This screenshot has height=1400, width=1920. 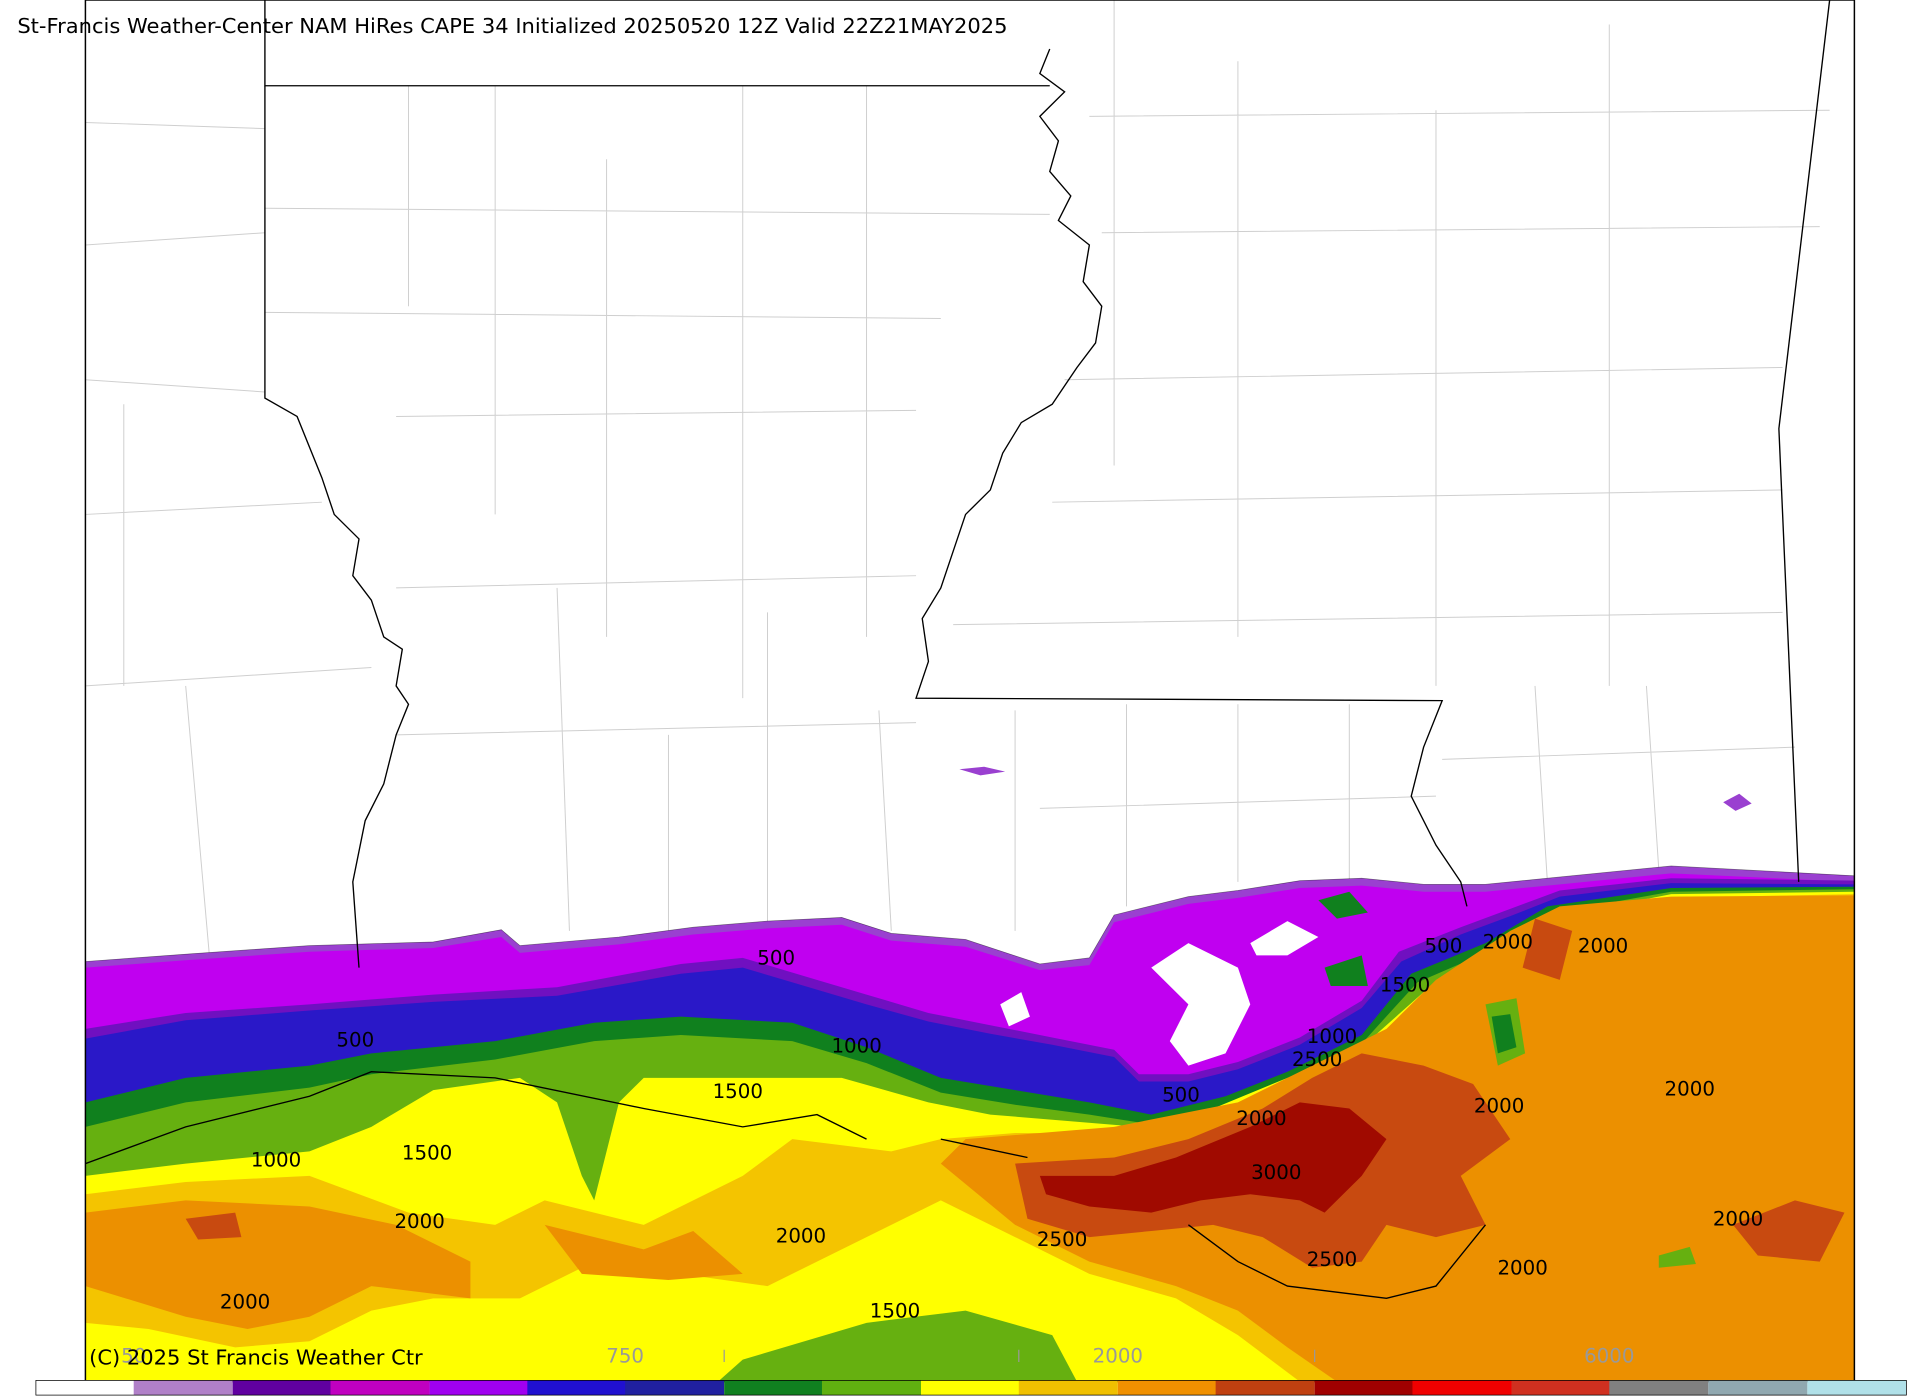 I want to click on copyright: (C) 2025 St Francis Weather Ctr, so click(x=256, y=1358).